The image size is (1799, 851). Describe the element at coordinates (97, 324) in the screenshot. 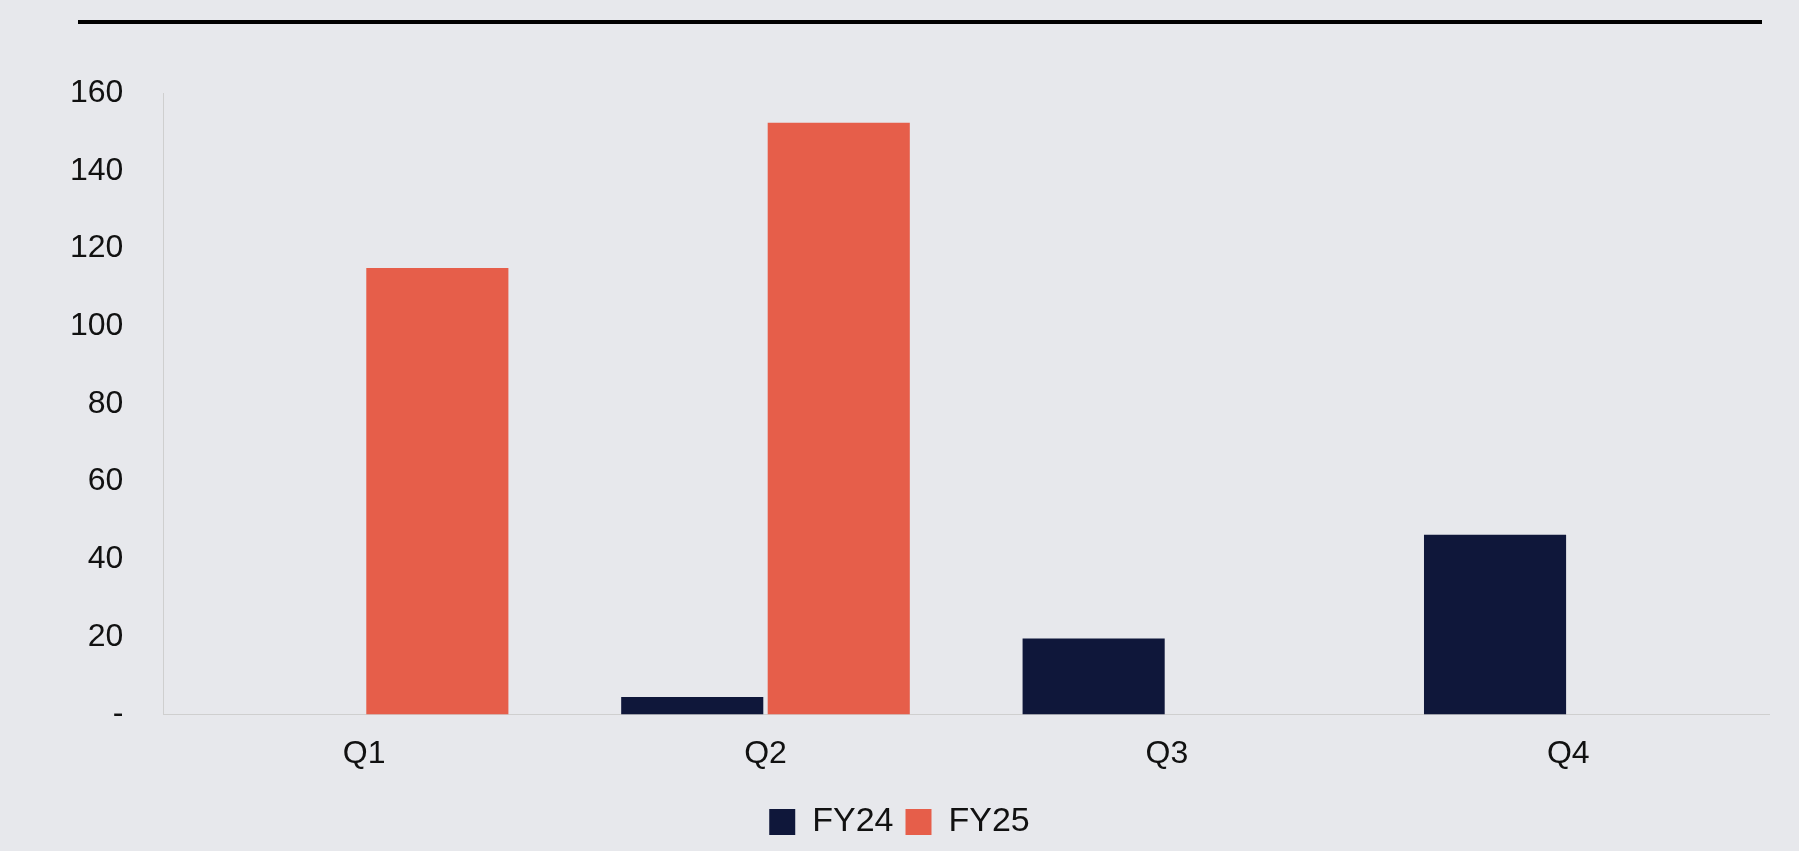

I see `y-tick-label: 100` at that location.